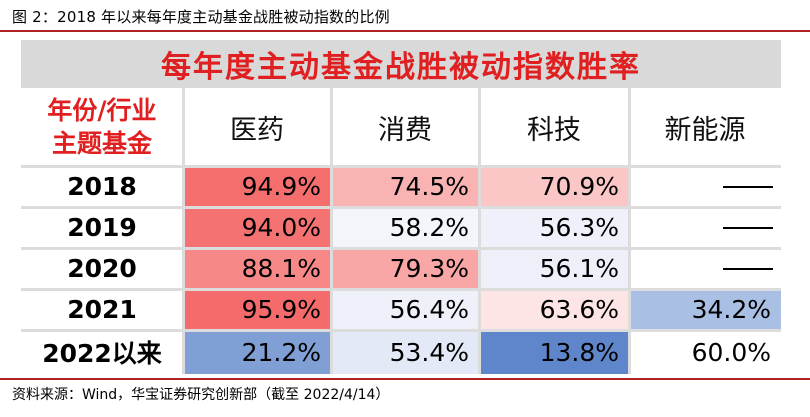 The height and width of the screenshot is (417, 810). Describe the element at coordinates (257, 352) in the screenshot. I see `value-cell: 21.2%` at that location.